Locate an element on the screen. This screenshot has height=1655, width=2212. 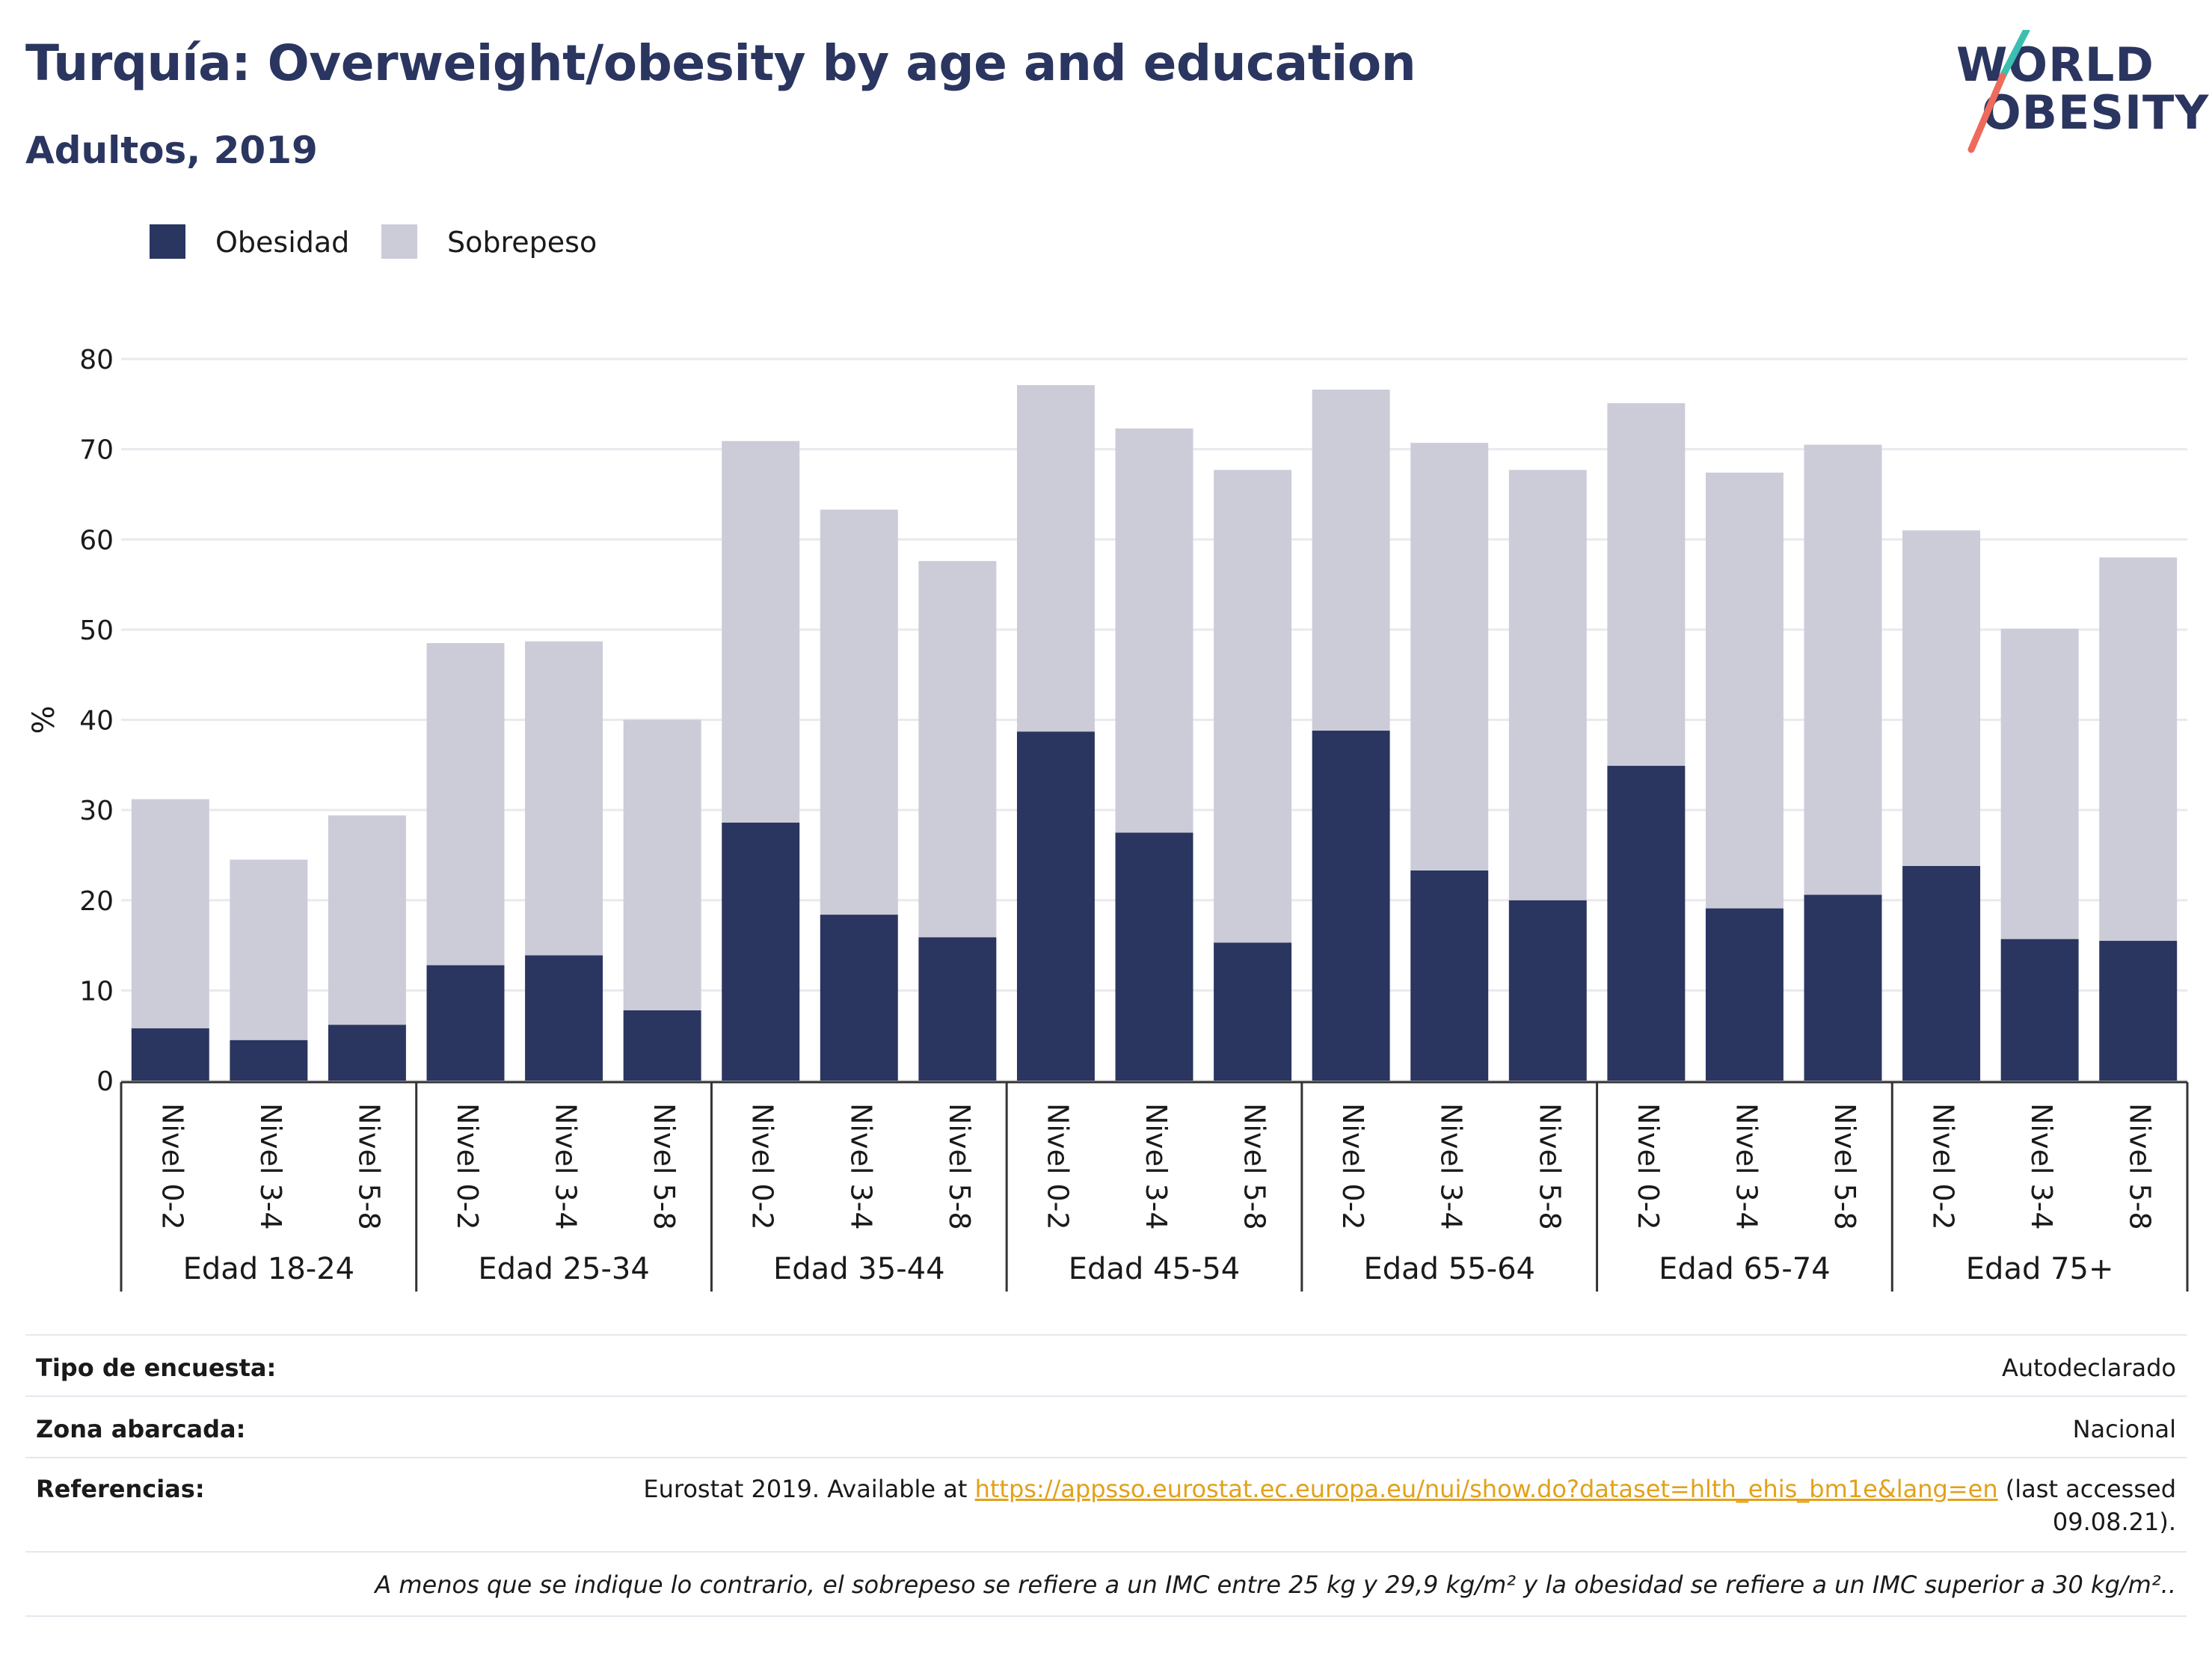
references-label: Referencias: is located at coordinates (120, 1489).